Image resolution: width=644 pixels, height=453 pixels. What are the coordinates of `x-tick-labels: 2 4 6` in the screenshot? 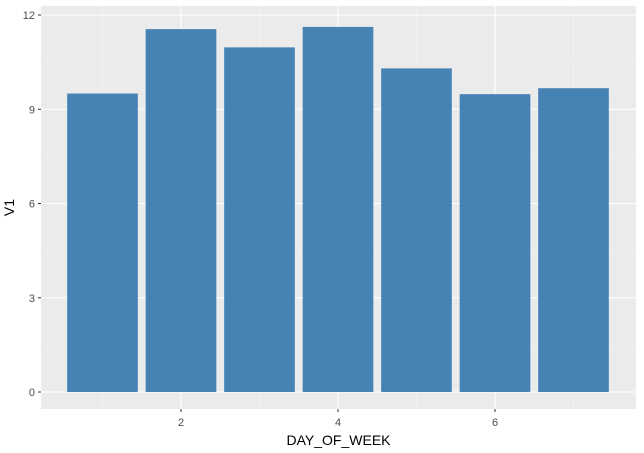 It's located at (338, 423).